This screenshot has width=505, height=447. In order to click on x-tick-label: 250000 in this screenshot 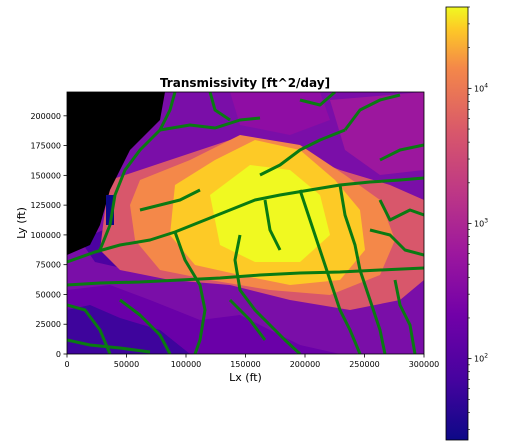, I will do `click(364, 364)`.